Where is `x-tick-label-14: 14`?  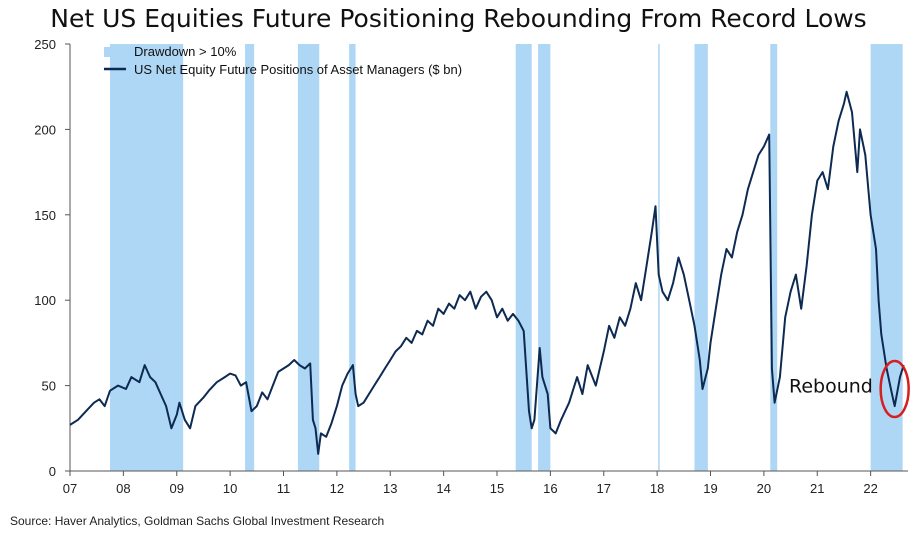
x-tick-label-14: 14 is located at coordinates (443, 488).